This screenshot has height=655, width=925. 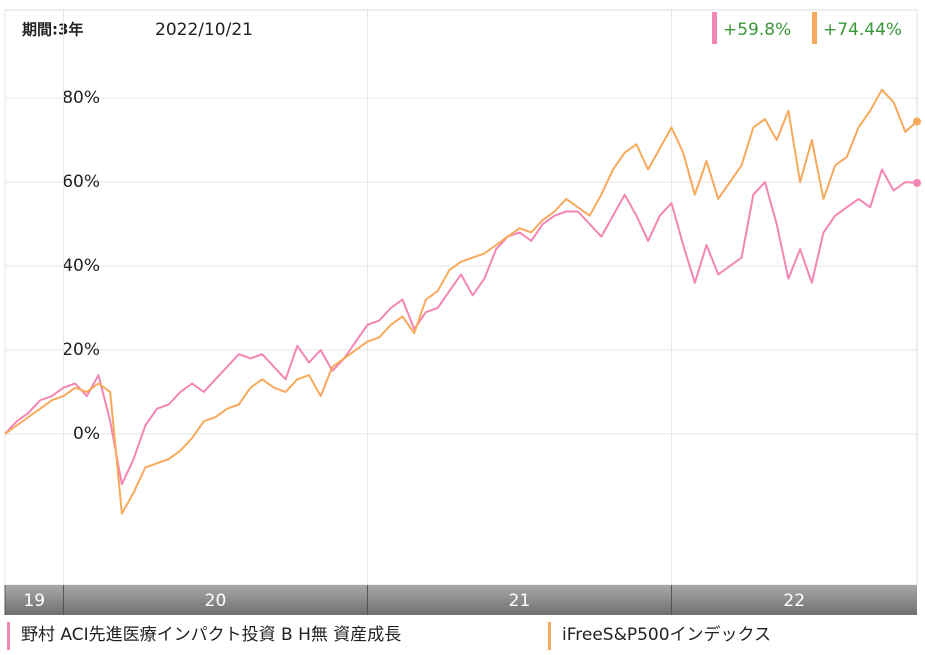 What do you see at coordinates (204, 30) in the screenshot?
I see `date-label: 2022/10/21` at bounding box center [204, 30].